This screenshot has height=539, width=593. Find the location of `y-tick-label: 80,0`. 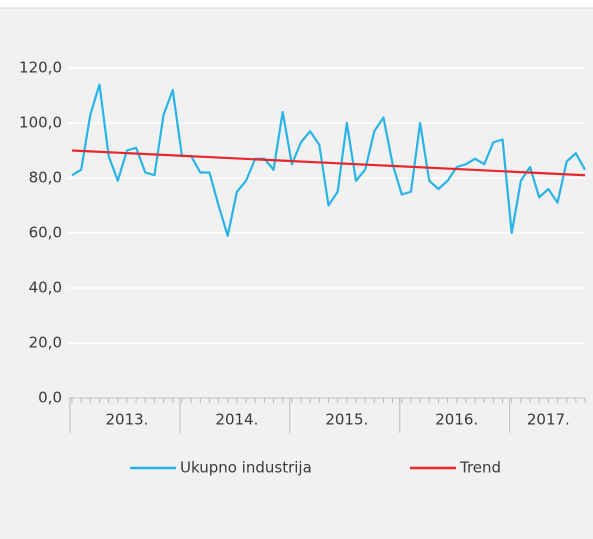

y-tick-label: 80,0 is located at coordinates (45, 178).